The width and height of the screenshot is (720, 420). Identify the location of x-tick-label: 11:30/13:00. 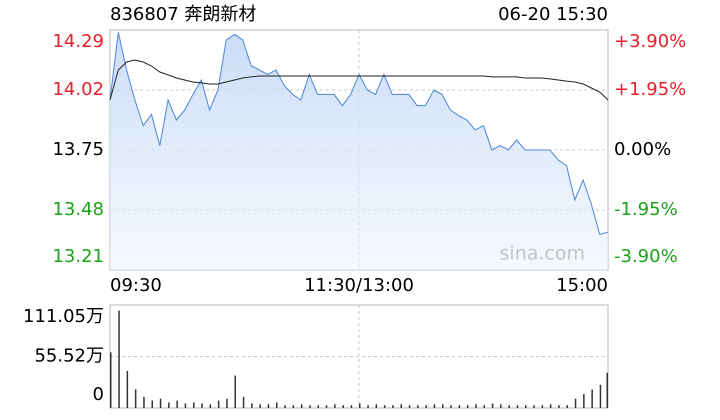
(359, 285).